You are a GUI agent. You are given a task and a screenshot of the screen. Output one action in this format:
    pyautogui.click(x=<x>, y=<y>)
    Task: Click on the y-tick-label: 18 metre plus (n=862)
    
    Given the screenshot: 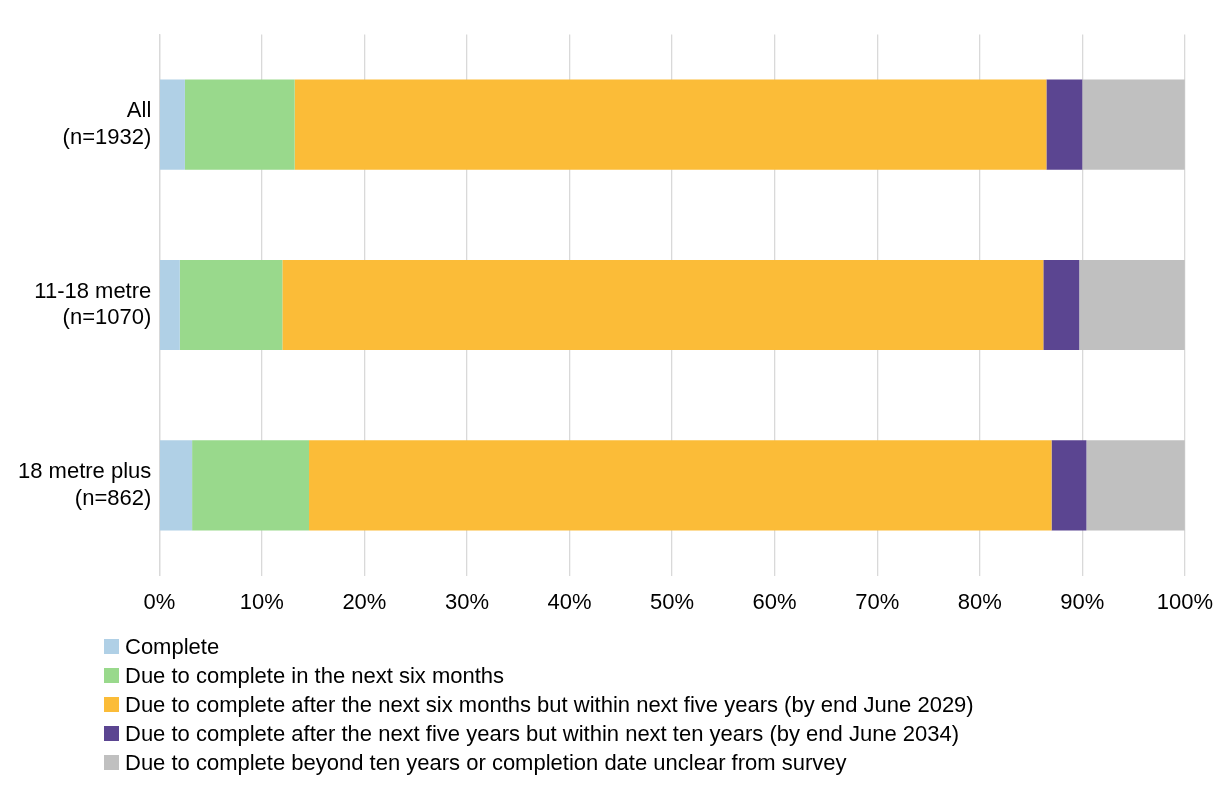 What is the action you would take?
    pyautogui.click(x=84, y=484)
    